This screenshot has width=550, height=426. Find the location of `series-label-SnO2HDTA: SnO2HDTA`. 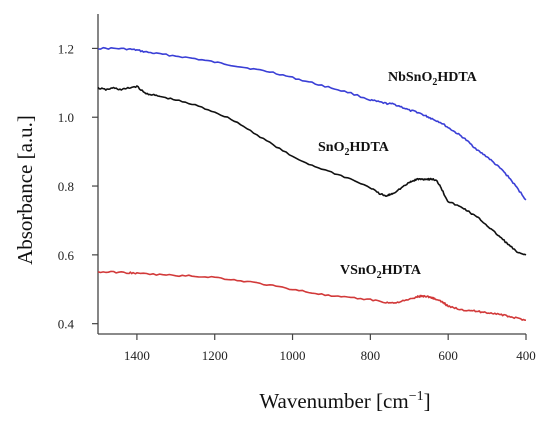

series-label-SnO2HDTA: SnO2HDTA is located at coordinates (354, 149).